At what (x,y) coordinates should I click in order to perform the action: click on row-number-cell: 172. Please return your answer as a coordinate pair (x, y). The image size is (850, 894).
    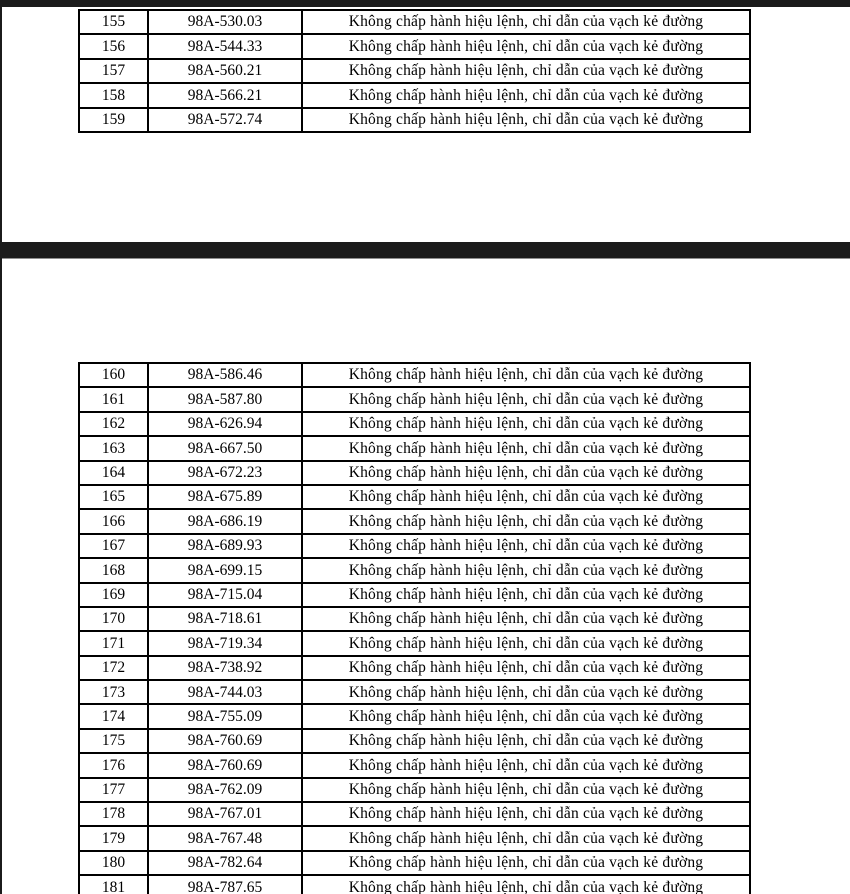
    Looking at the image, I should click on (113, 668).